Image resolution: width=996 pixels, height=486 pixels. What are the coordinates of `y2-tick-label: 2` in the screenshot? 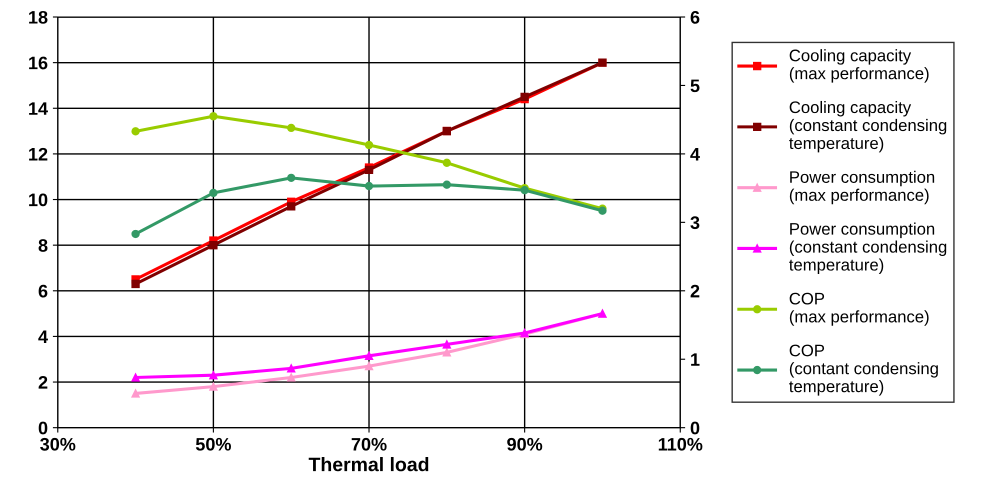 It's located at (695, 291).